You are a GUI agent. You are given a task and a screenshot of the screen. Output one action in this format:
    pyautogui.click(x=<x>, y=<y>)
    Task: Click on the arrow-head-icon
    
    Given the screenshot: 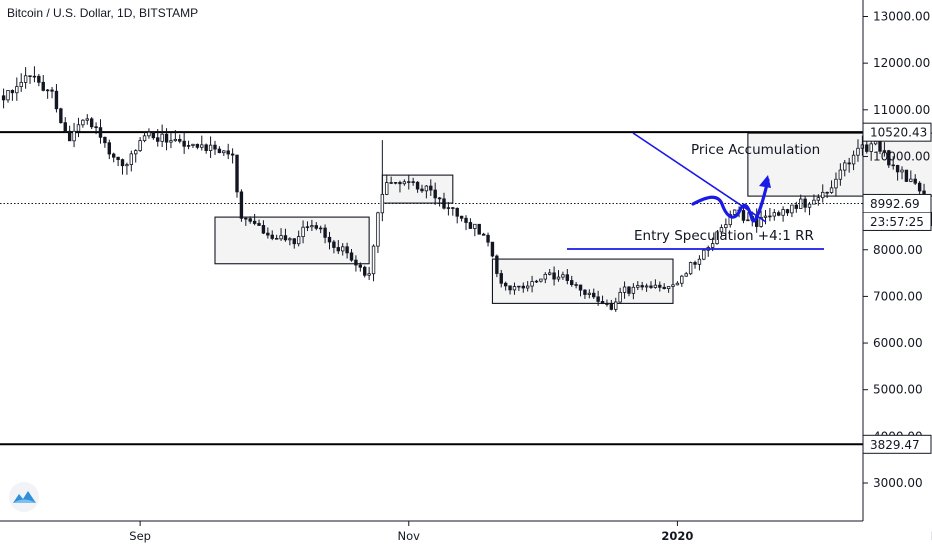 What is the action you would take?
    pyautogui.click(x=765, y=181)
    